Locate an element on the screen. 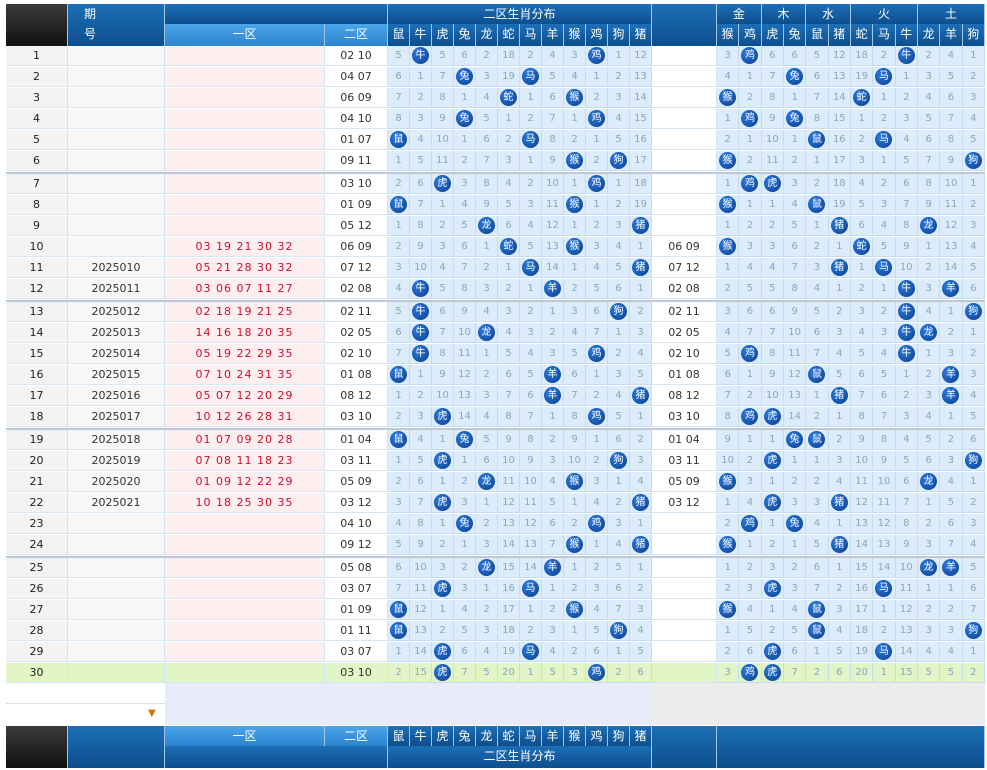 The image size is (987, 770). footer-zone3 is located at coordinates (684, 747).